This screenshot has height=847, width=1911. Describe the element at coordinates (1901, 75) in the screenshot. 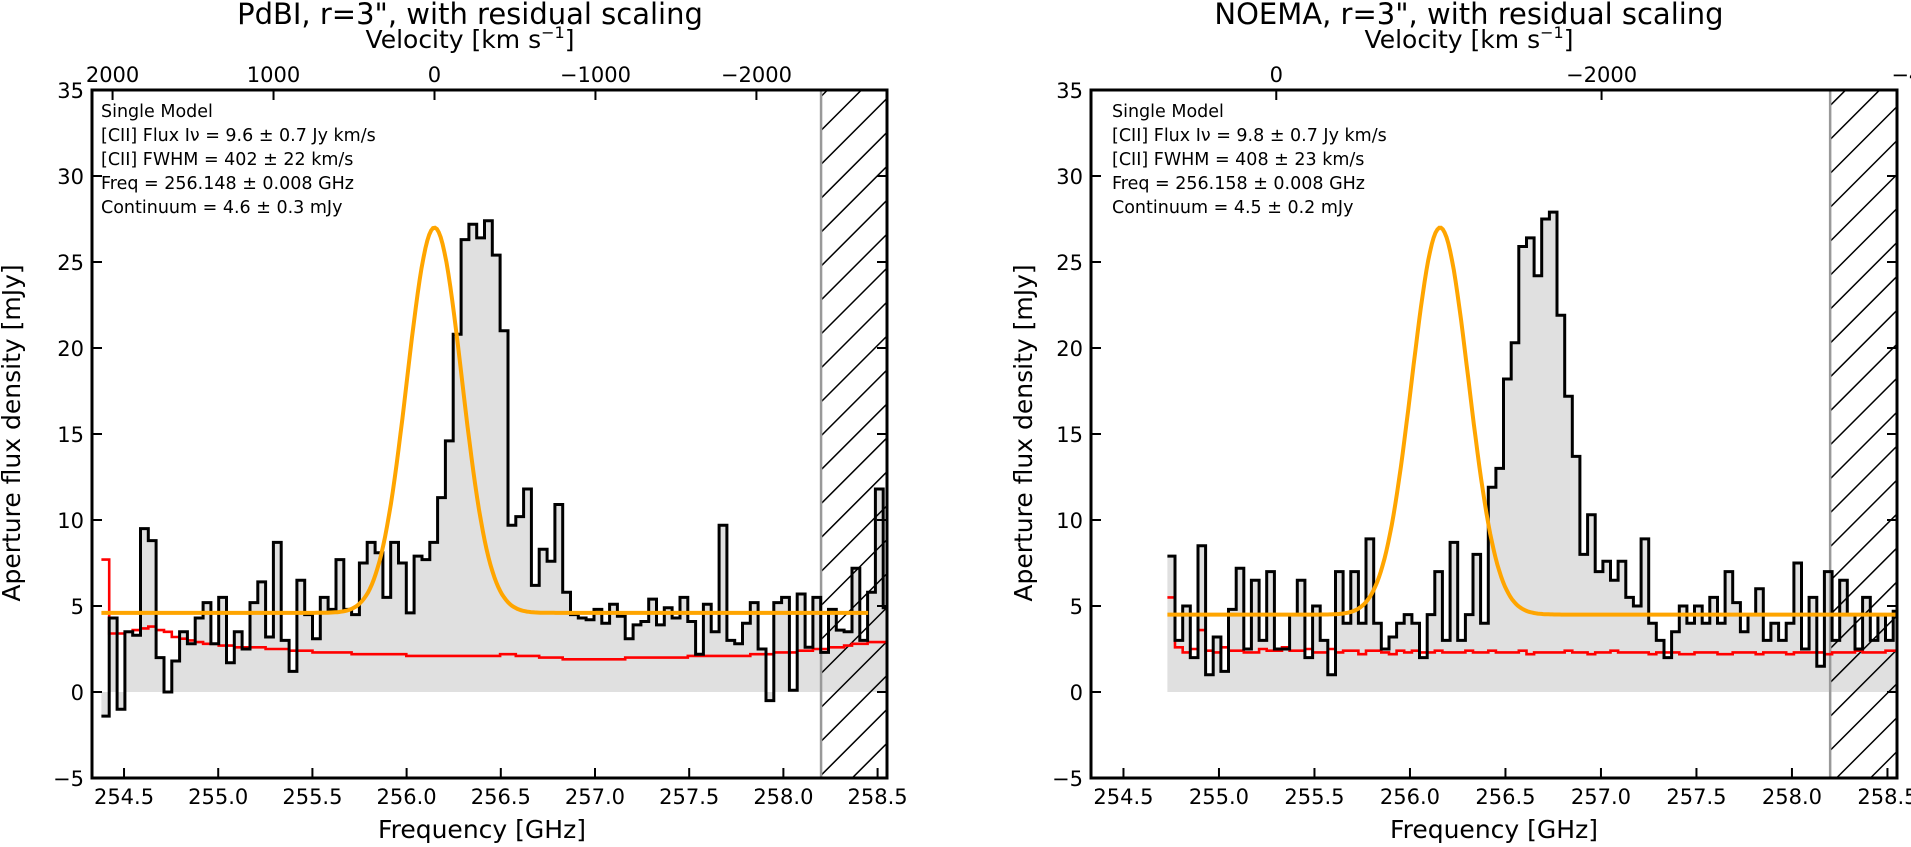

I see `top-x-tick-label: −4000` at that location.